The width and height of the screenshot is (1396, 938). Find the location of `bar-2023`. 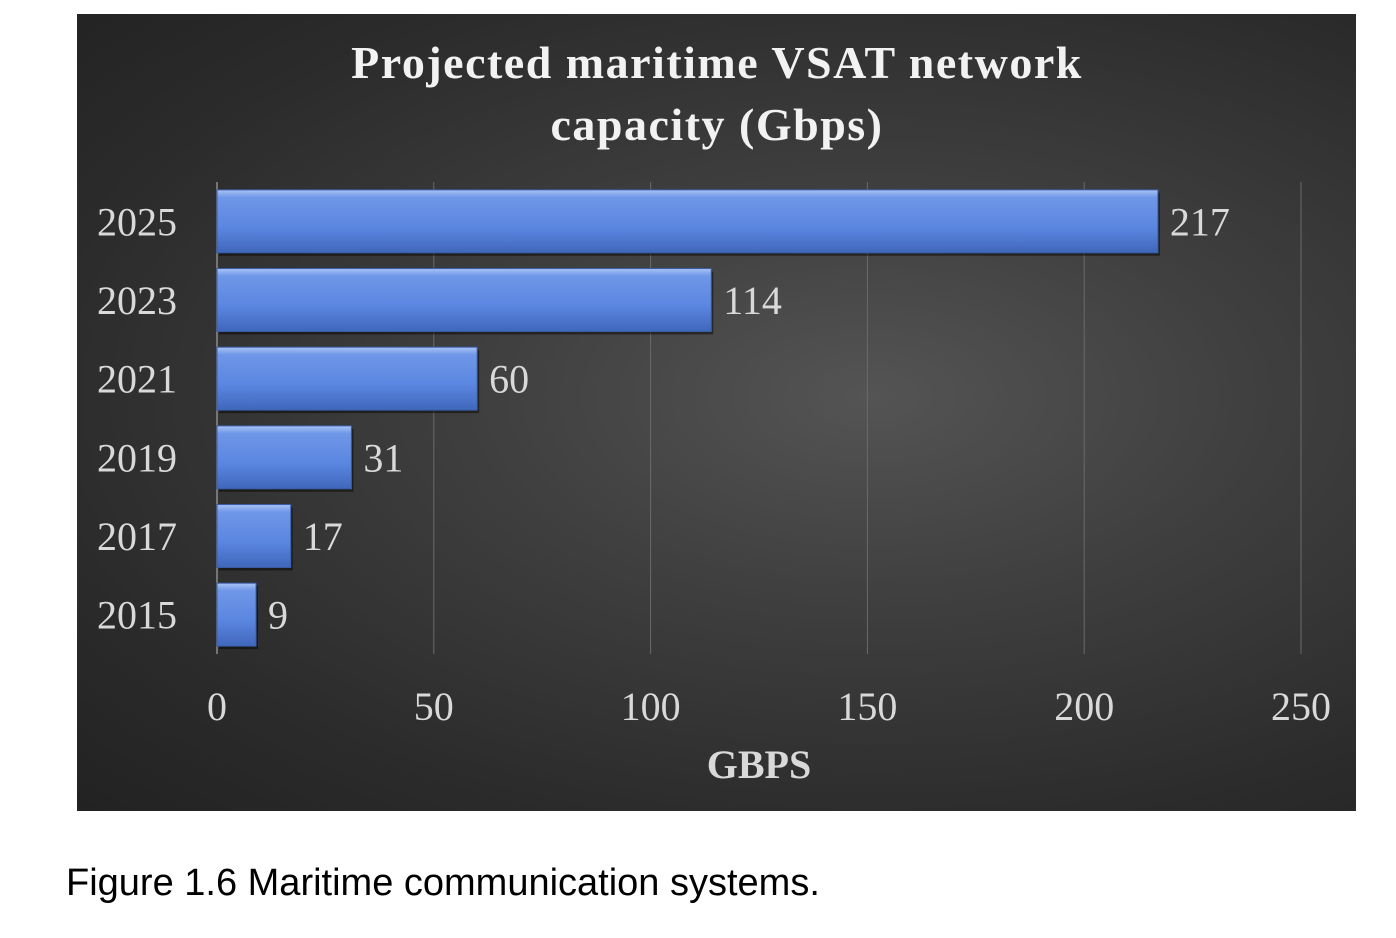

bar-2023 is located at coordinates (464, 300).